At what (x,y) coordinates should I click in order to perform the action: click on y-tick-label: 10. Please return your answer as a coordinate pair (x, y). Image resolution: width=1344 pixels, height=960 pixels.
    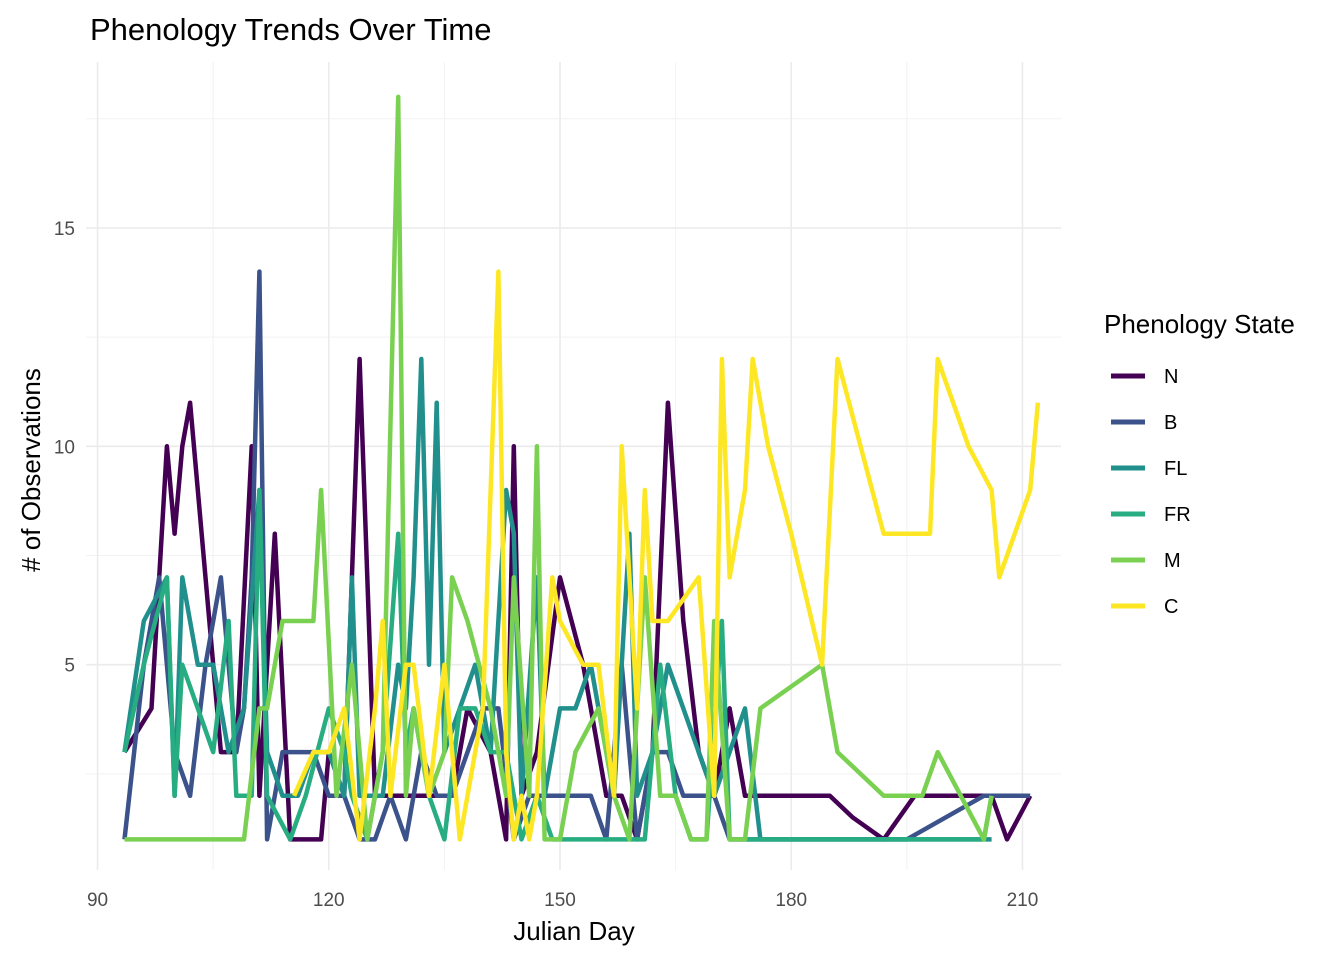
    Looking at the image, I should click on (64, 447).